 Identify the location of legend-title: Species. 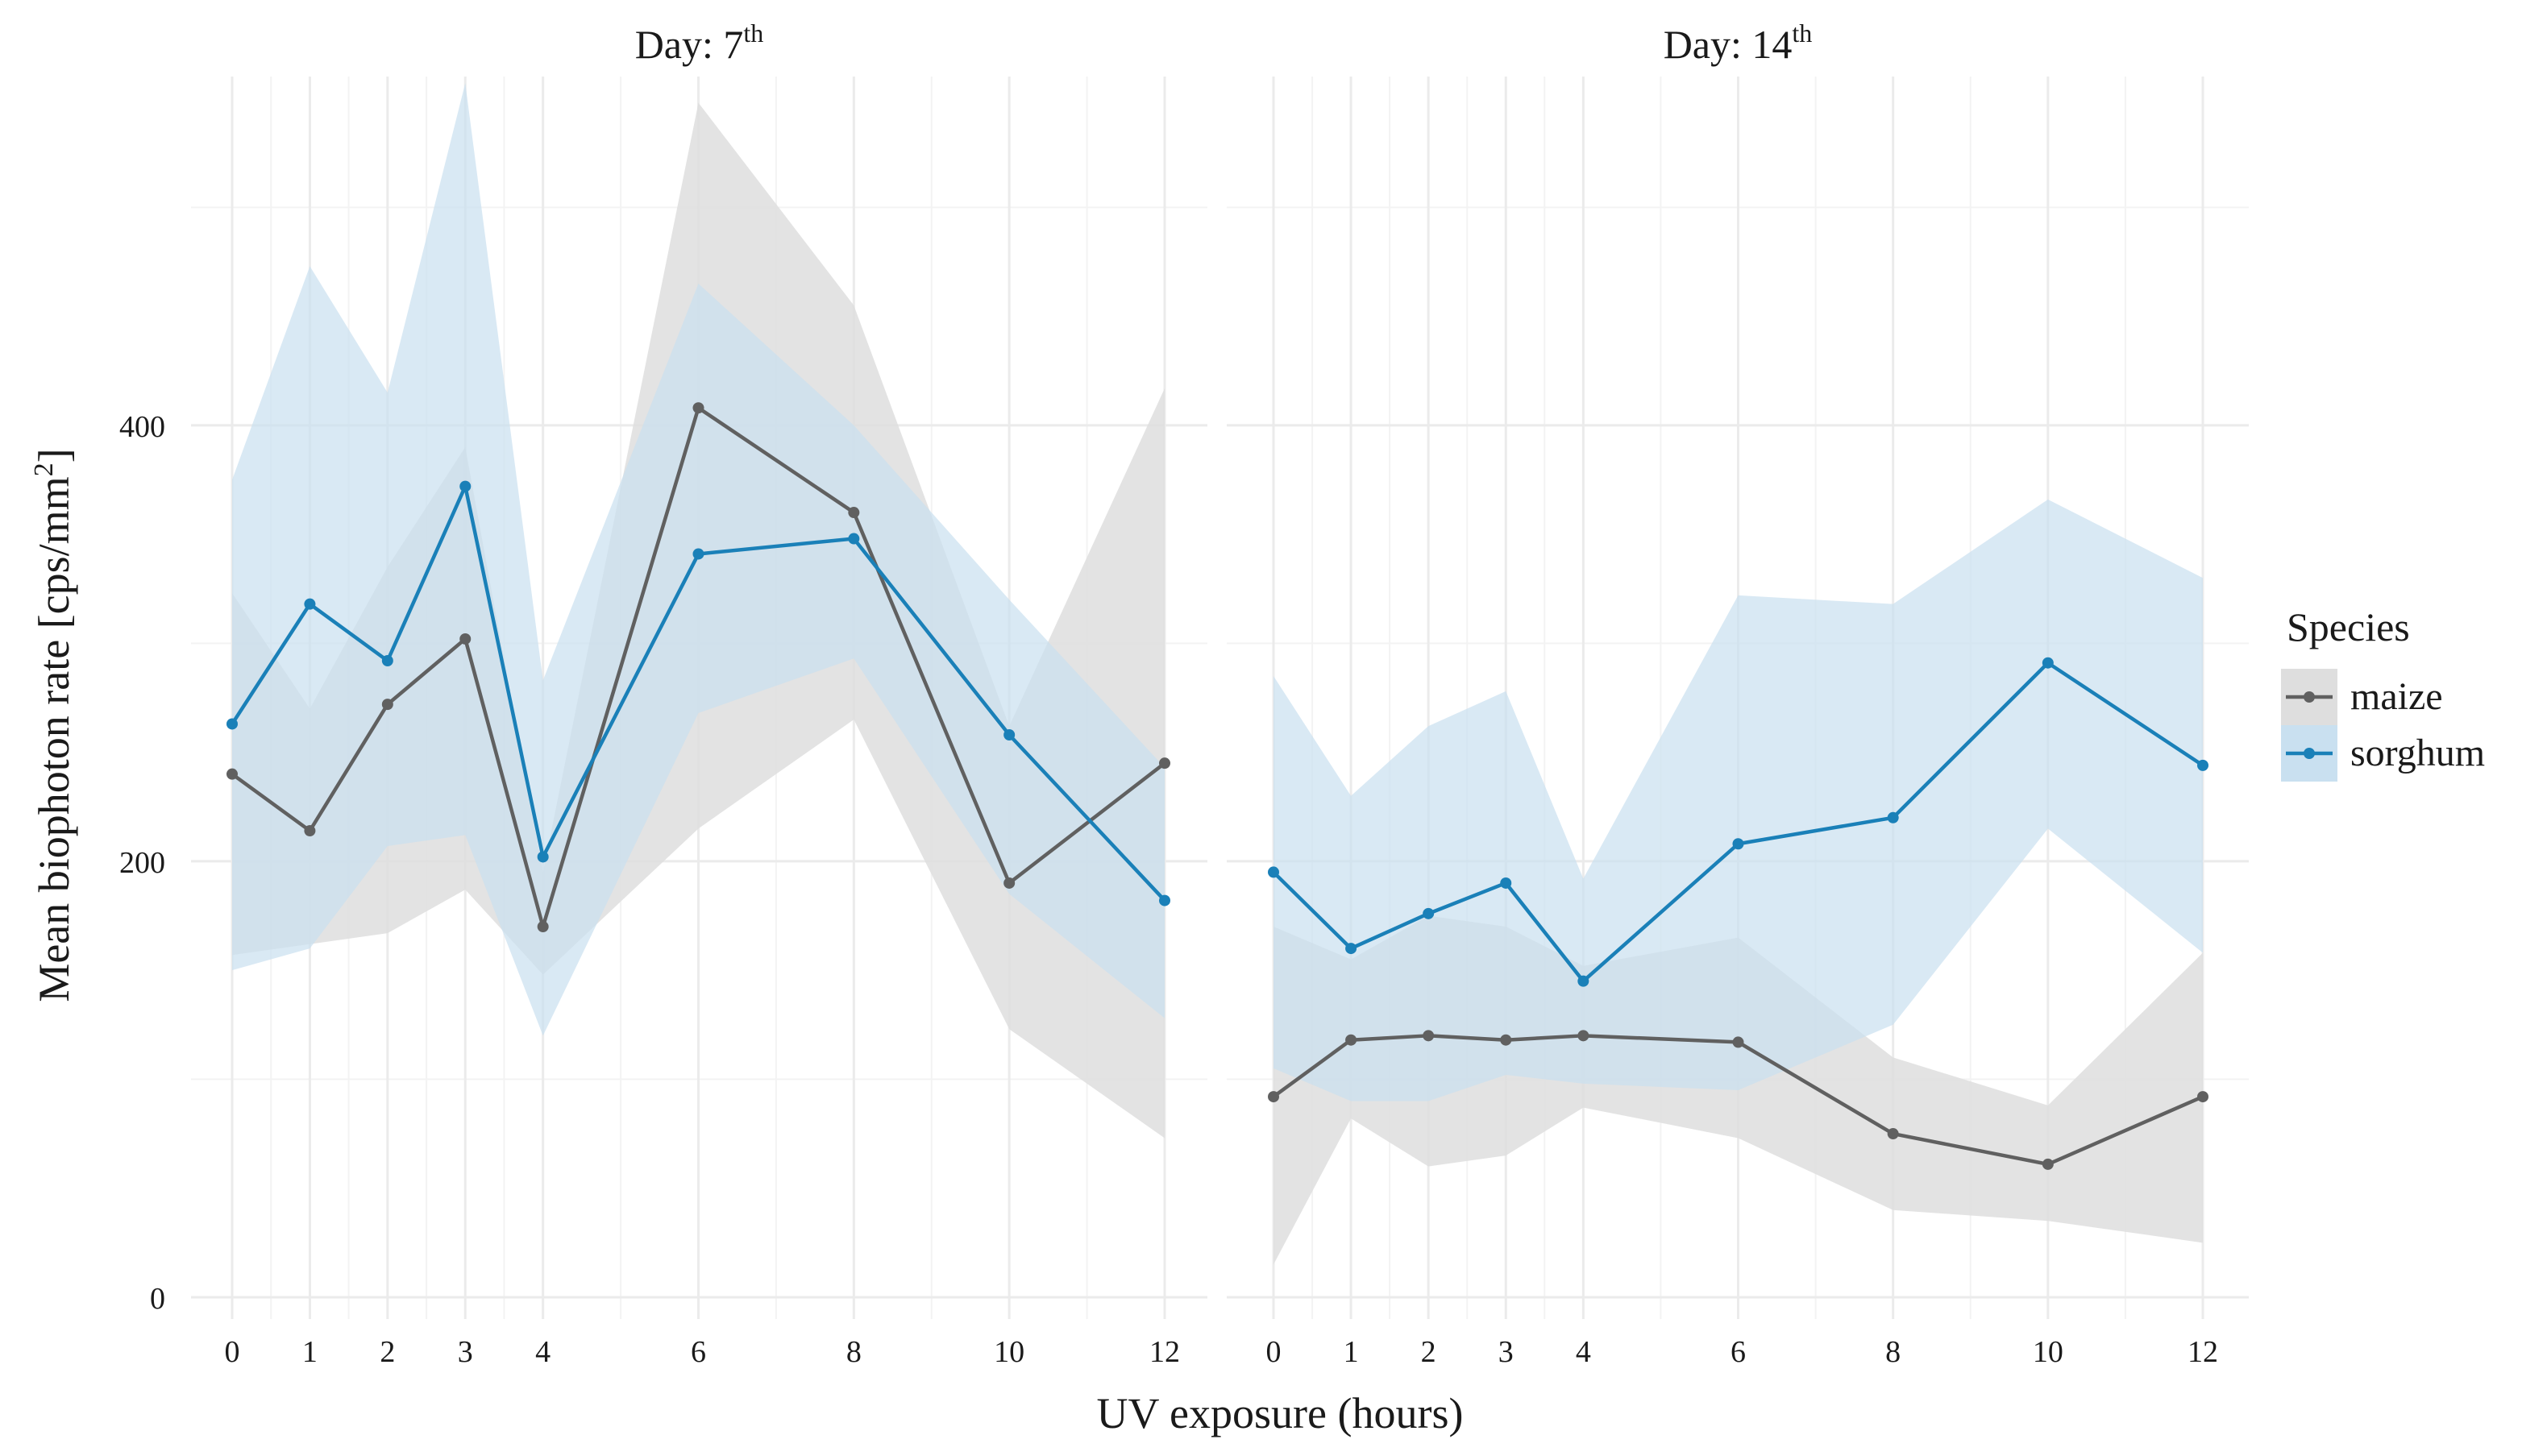
(2348, 626).